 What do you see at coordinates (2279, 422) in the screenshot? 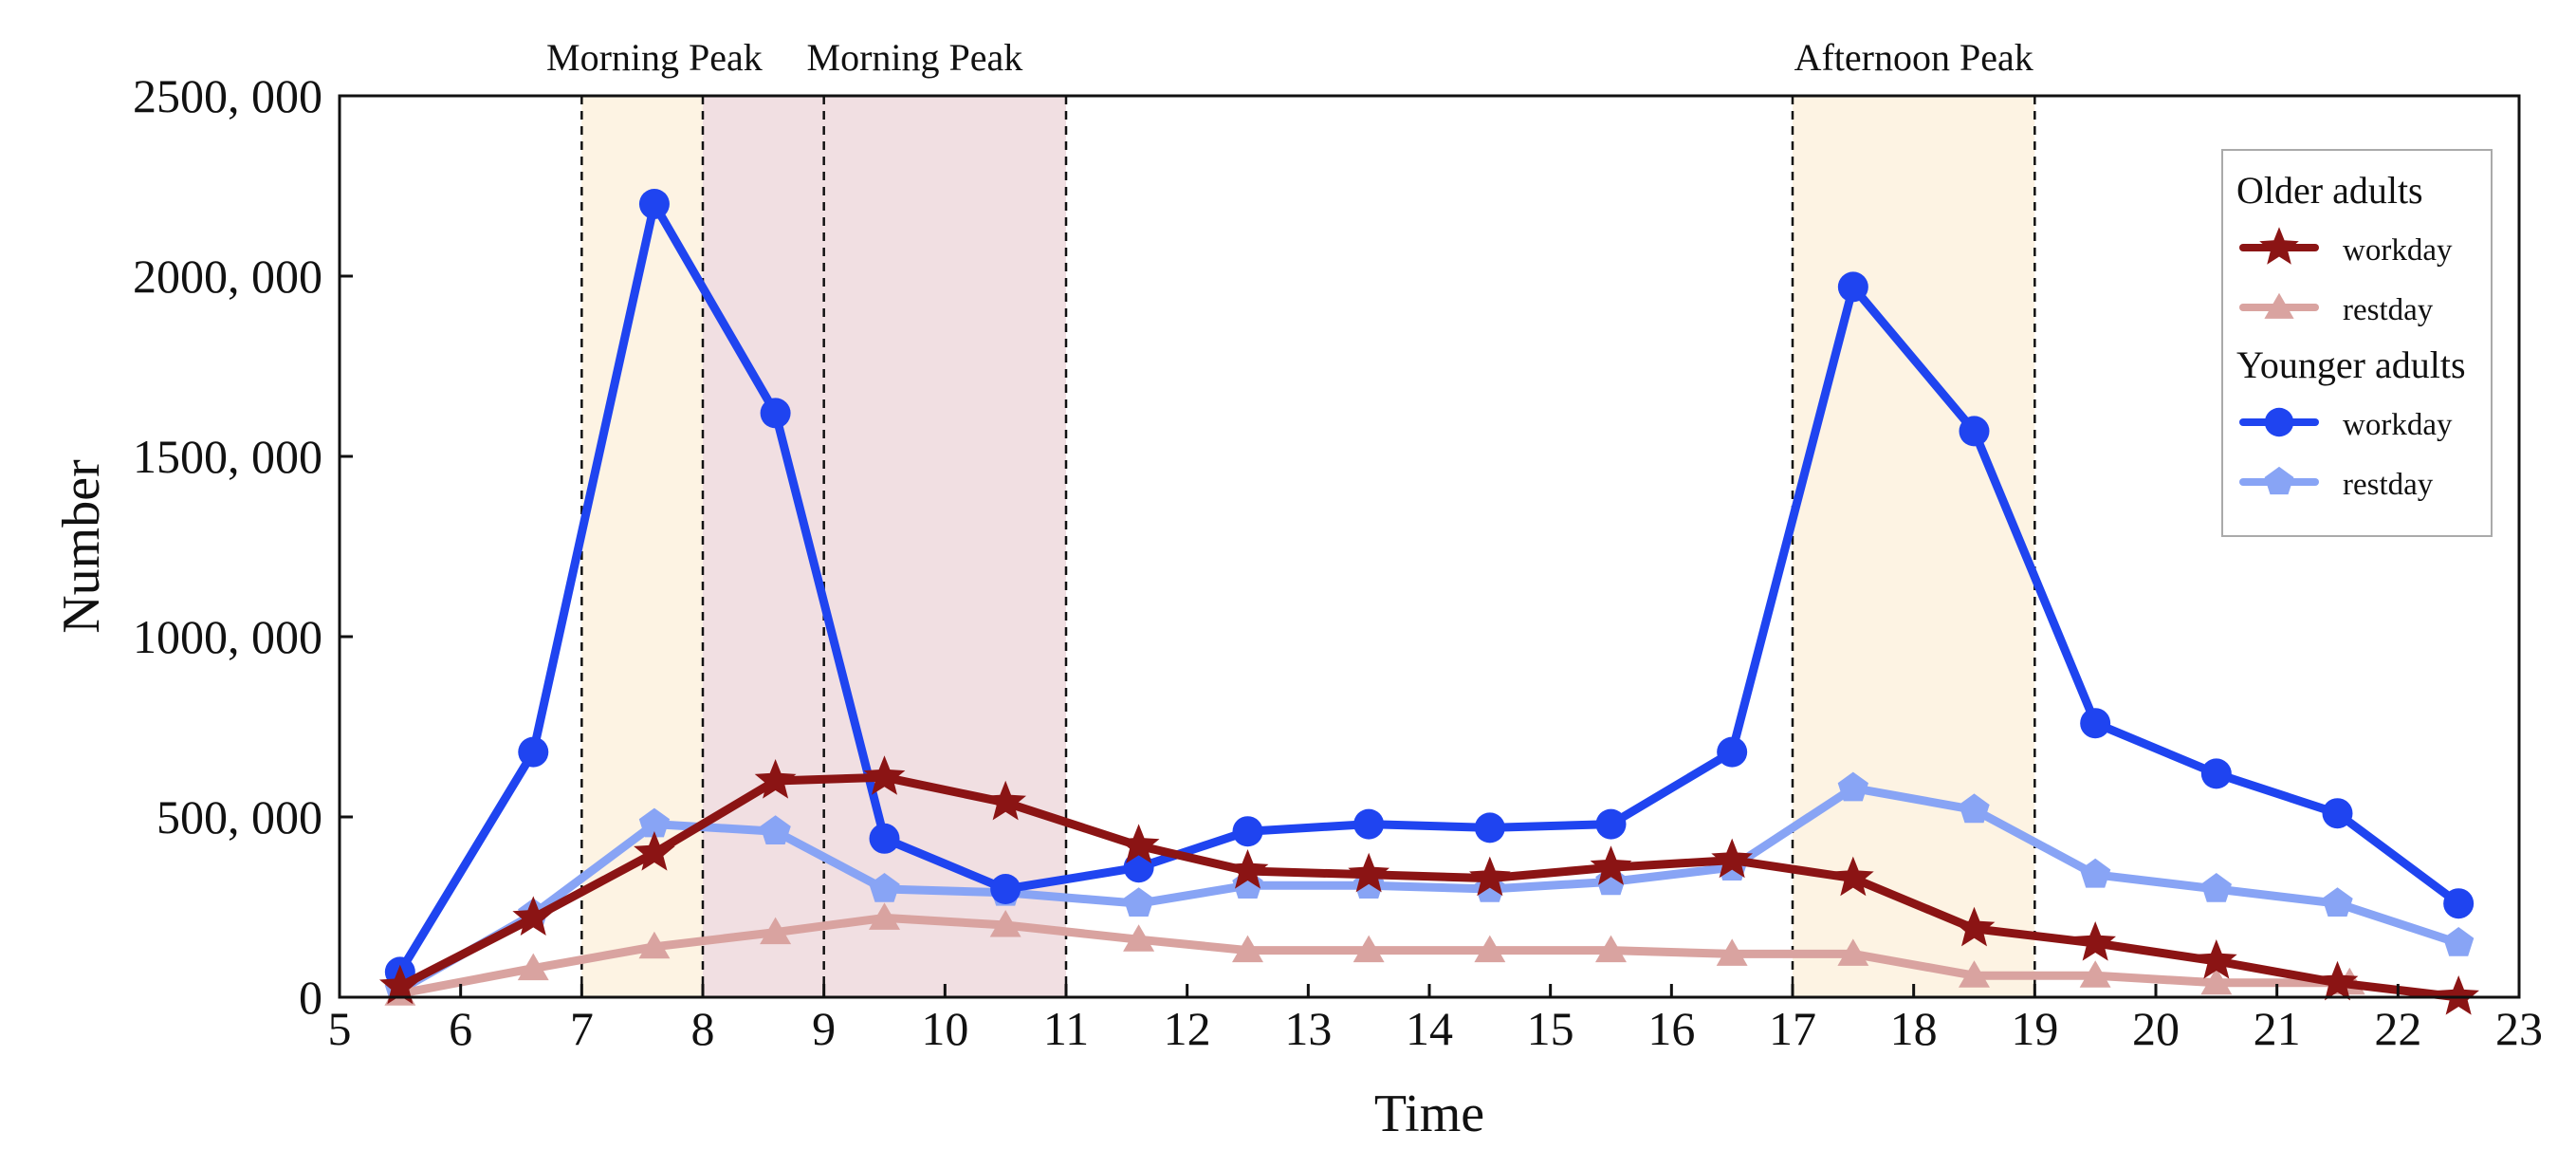
I see `legend-marker-younger_workday` at bounding box center [2279, 422].